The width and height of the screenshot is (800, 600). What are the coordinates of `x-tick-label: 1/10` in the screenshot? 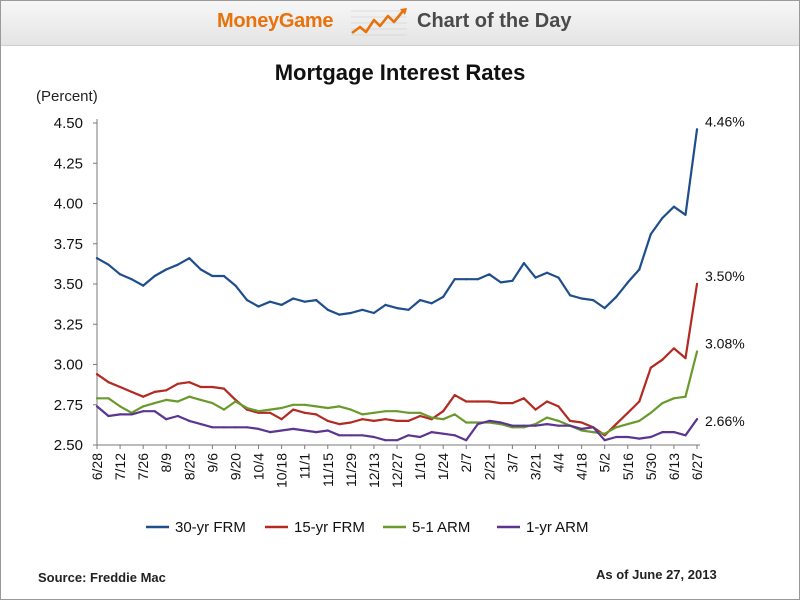 It's located at (420, 466).